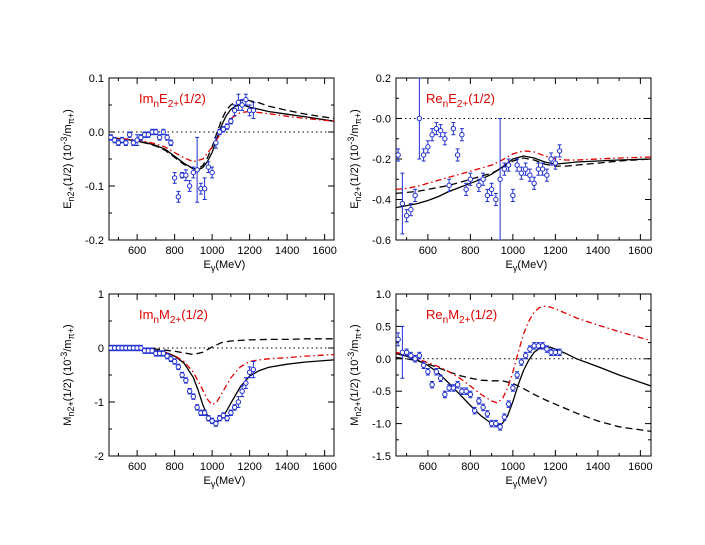 The image size is (705, 545). I want to click on ylabel-symbol: M, so click(355, 421).